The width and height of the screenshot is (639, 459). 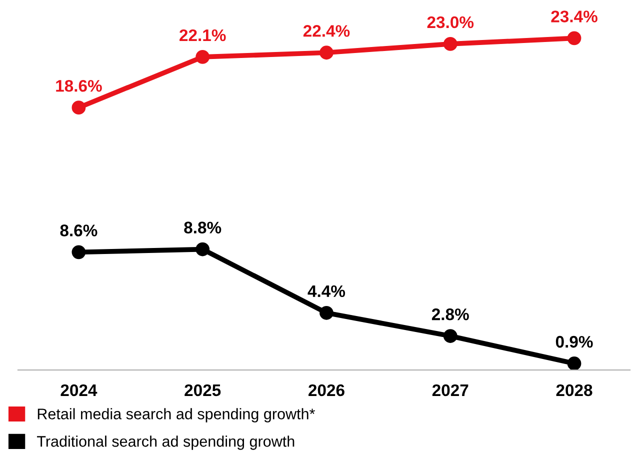 What do you see at coordinates (203, 228) in the screenshot?
I see `data-label: 8.8%` at bounding box center [203, 228].